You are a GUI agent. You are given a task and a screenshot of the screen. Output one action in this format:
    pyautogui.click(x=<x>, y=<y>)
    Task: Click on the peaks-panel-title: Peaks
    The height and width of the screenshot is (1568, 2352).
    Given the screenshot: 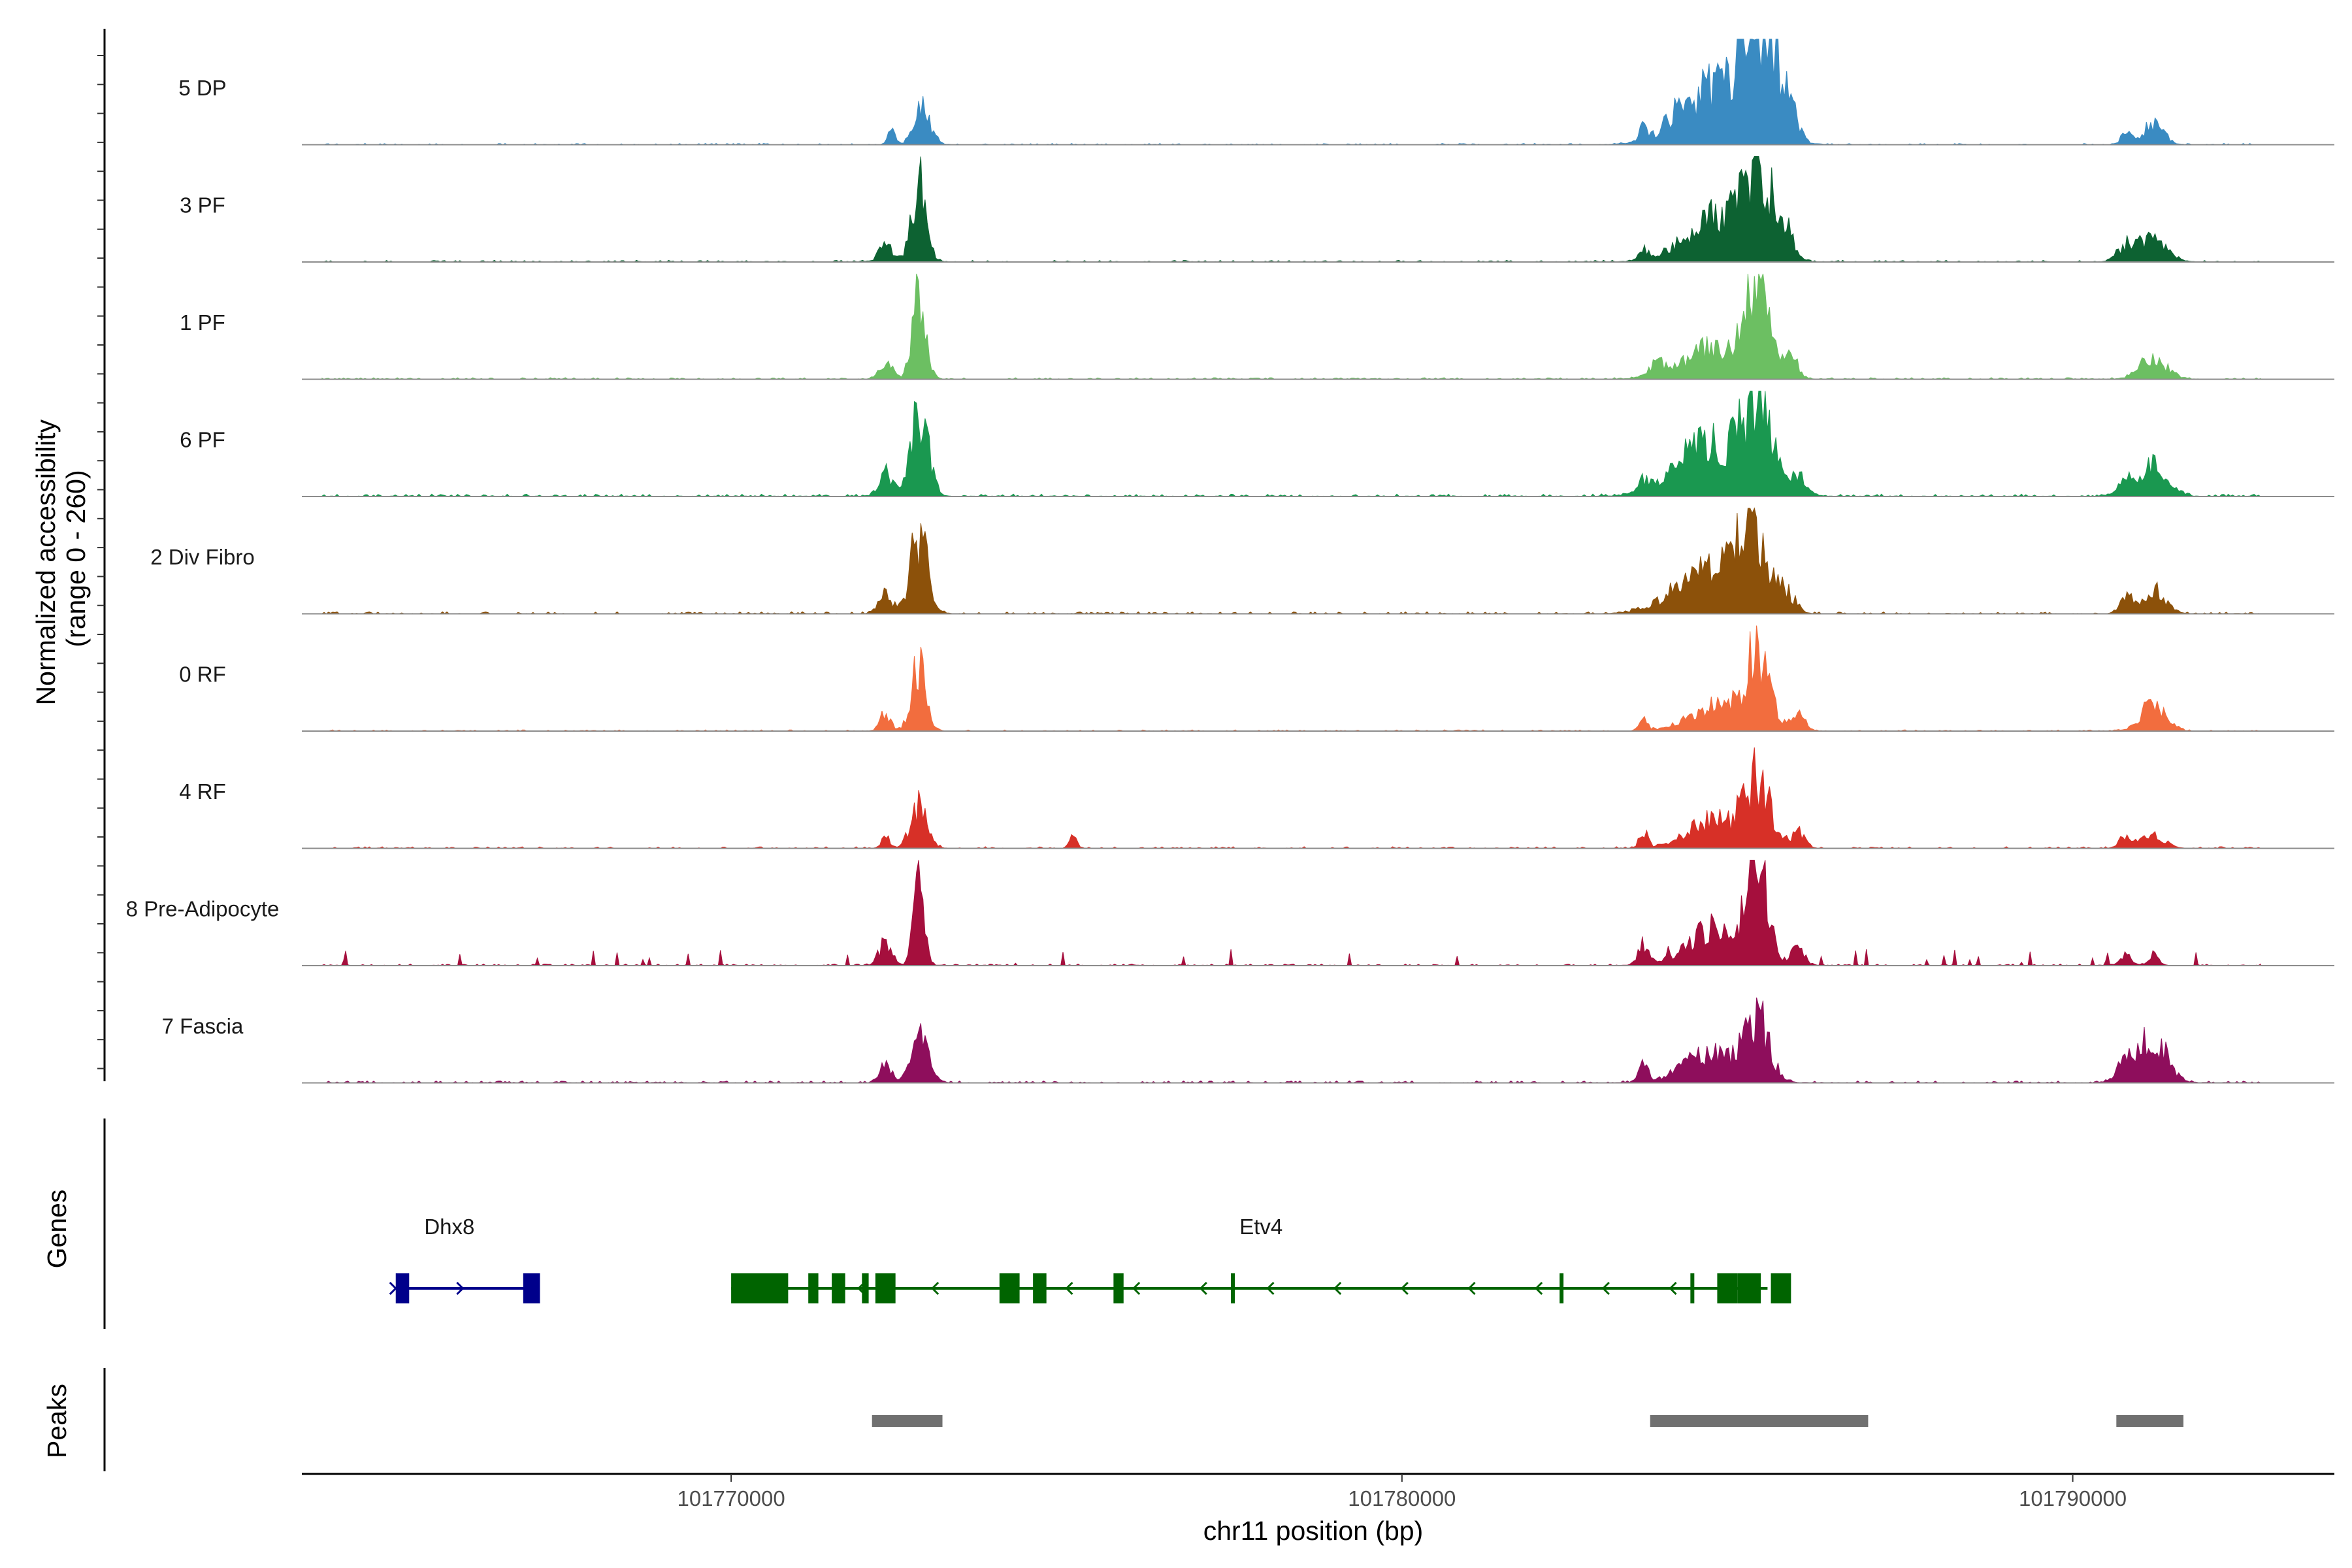 What is the action you would take?
    pyautogui.click(x=57, y=1421)
    